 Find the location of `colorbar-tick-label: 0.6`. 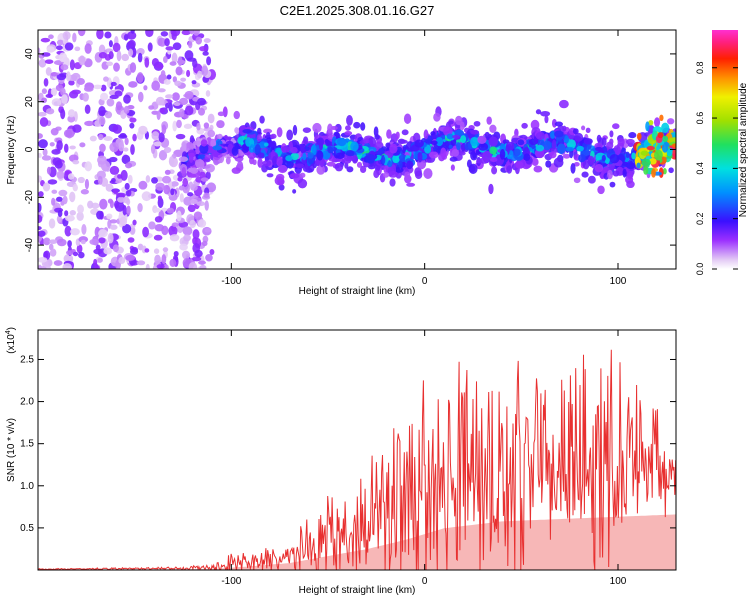

colorbar-tick-label: 0.6 is located at coordinates (700, 118).